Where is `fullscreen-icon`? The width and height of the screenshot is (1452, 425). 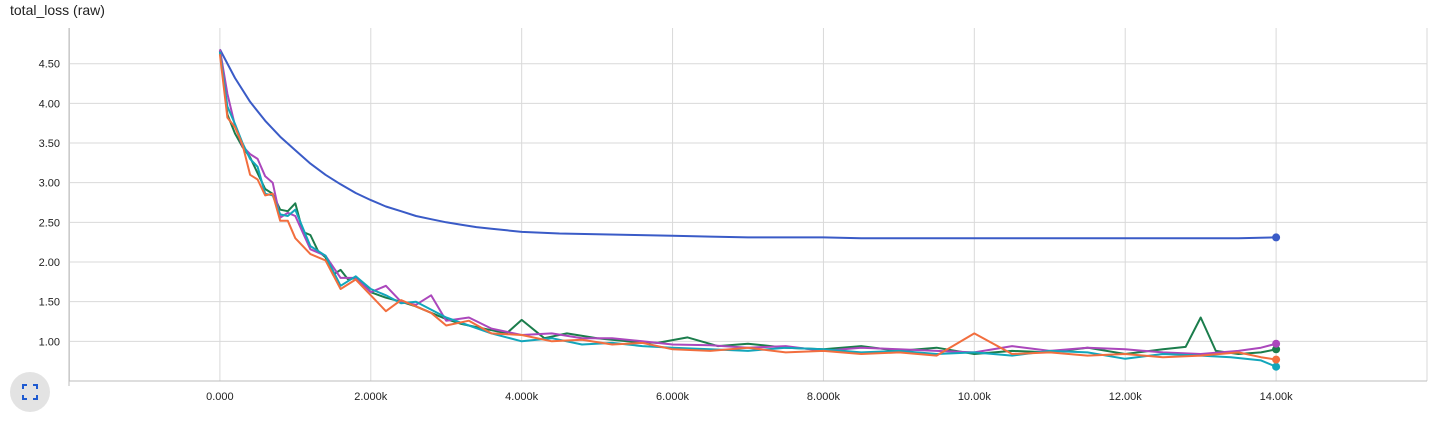 fullscreen-icon is located at coordinates (30, 392).